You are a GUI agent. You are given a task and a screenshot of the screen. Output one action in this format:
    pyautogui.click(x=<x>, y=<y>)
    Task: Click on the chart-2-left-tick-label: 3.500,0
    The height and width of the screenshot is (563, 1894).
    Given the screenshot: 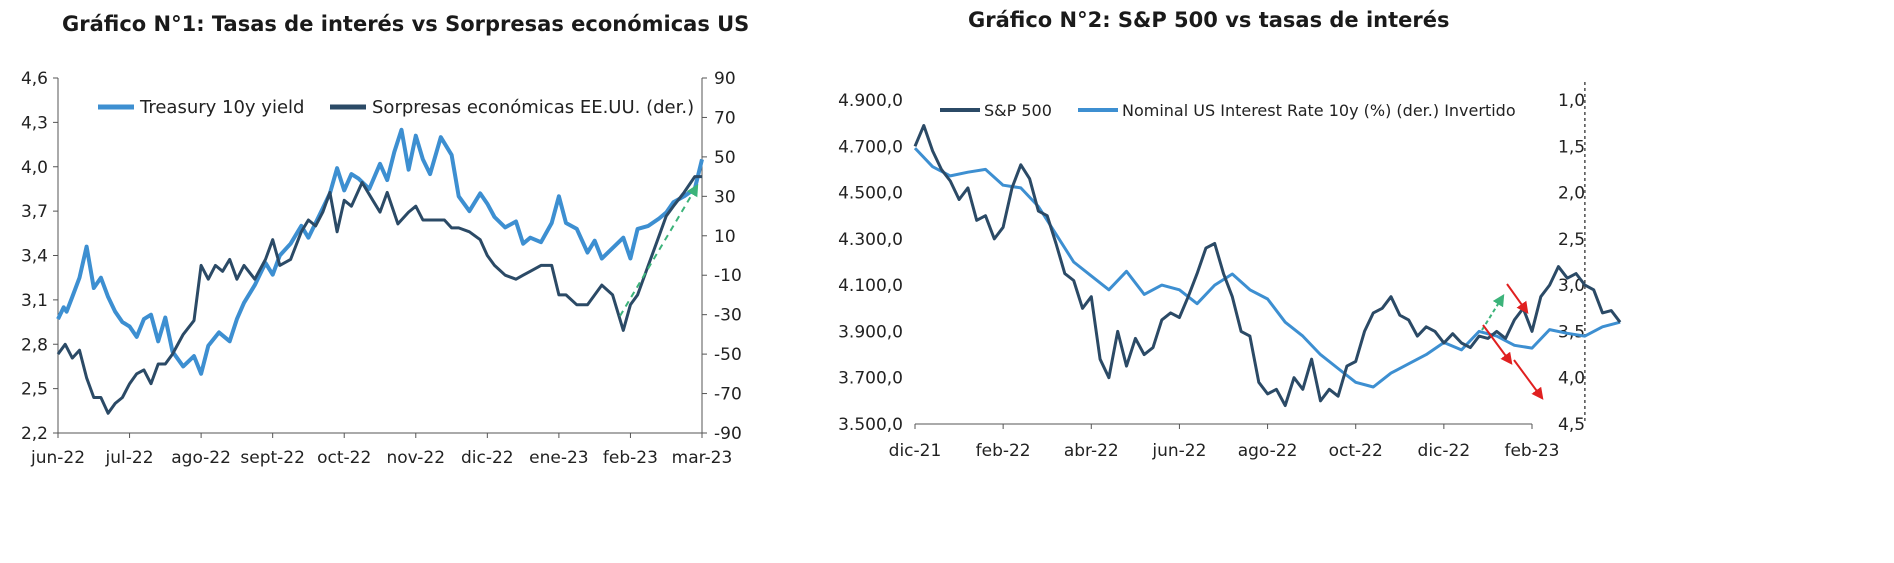 What is the action you would take?
    pyautogui.click(x=870, y=425)
    